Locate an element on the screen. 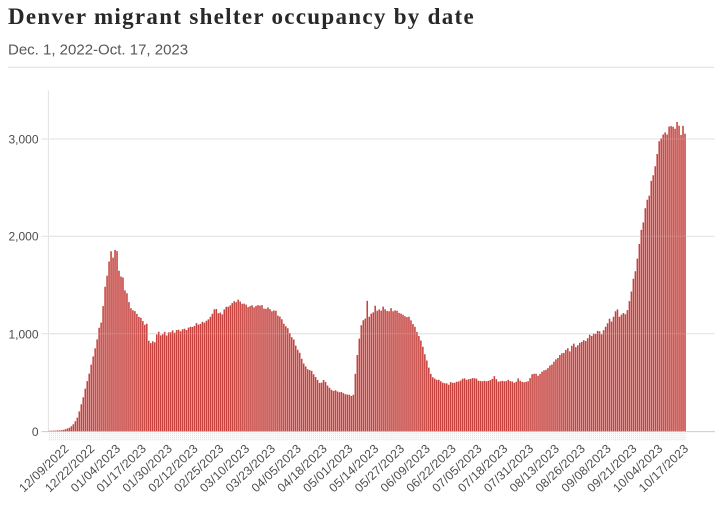 This screenshot has height=511, width=725. svg-text: 2,000 is located at coordinates (23, 237).